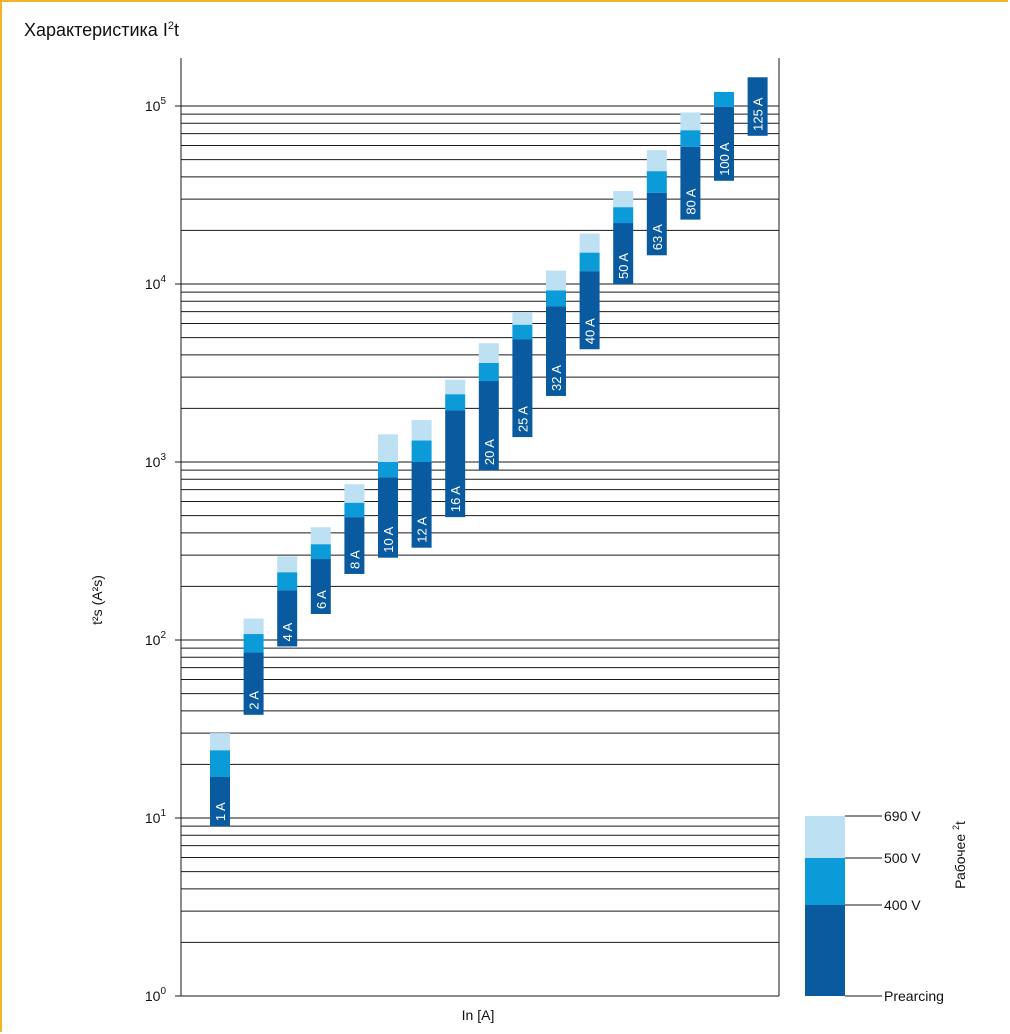  Describe the element at coordinates (690, 201) in the screenshot. I see `bar-label: 80 A` at that location.